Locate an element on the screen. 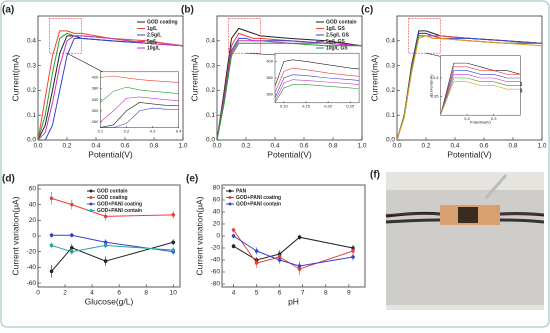 This screenshot has height=333, width=550. plot-frame is located at coordinates (317, 78).